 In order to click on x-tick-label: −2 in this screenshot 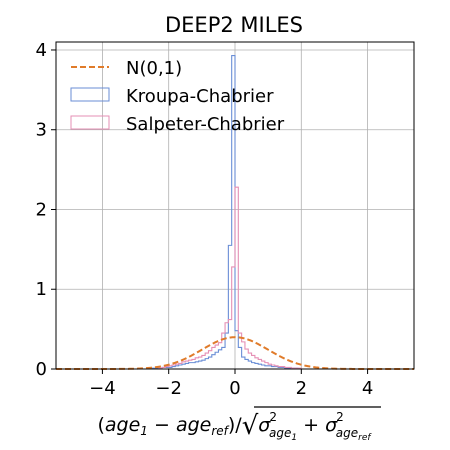, I will do `click(168, 388)`.